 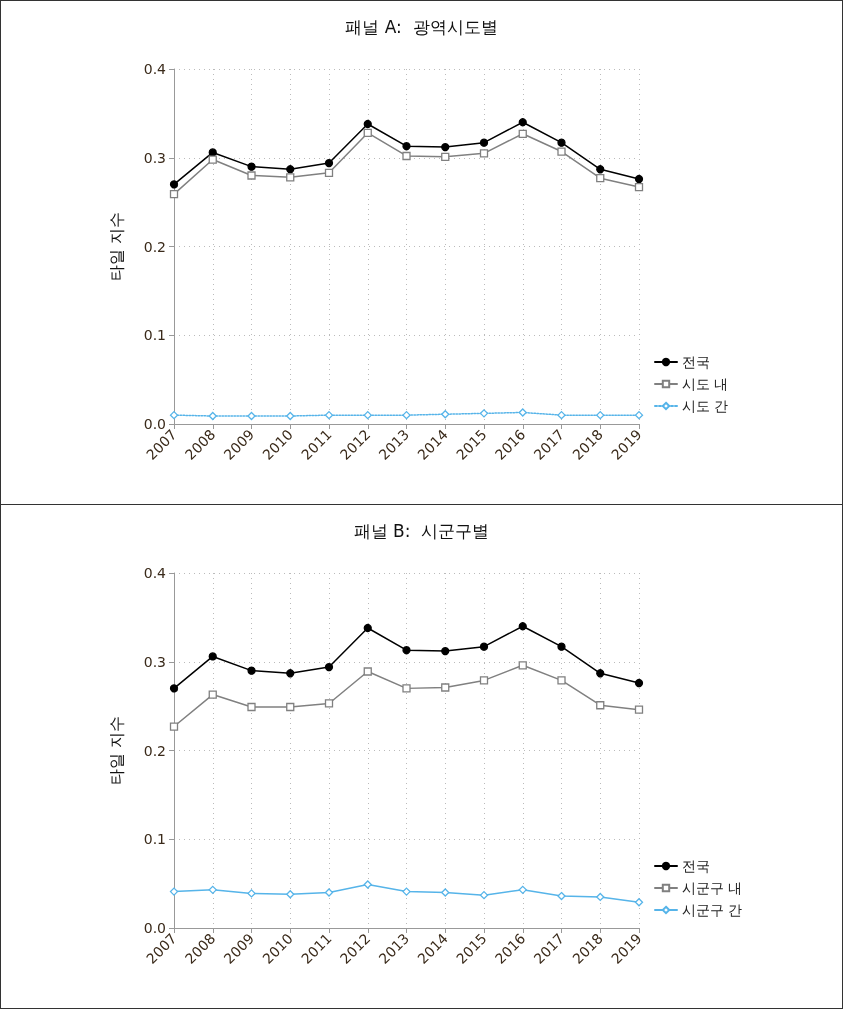 I want to click on legend-label: 시군구 내, so click(x=712, y=888).